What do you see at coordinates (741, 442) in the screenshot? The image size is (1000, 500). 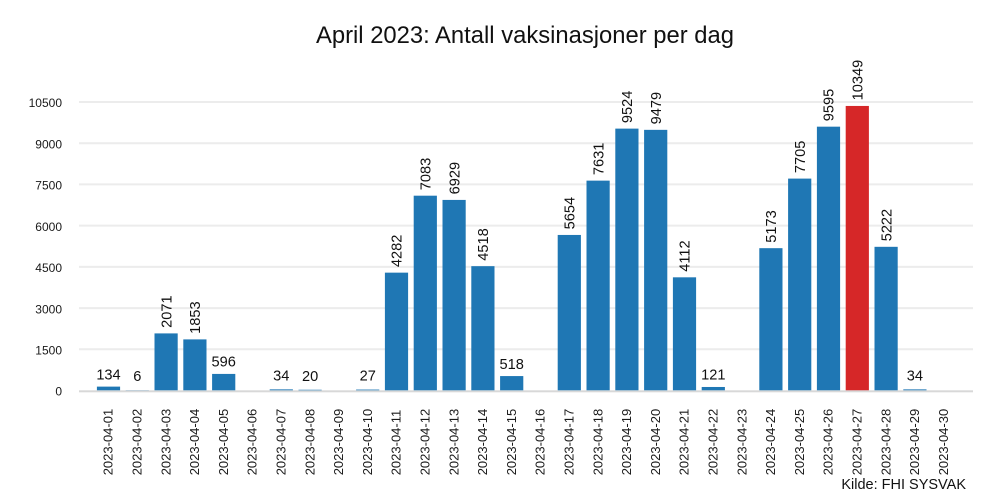 I see `svg-text: 2023-04-23` at bounding box center [741, 442].